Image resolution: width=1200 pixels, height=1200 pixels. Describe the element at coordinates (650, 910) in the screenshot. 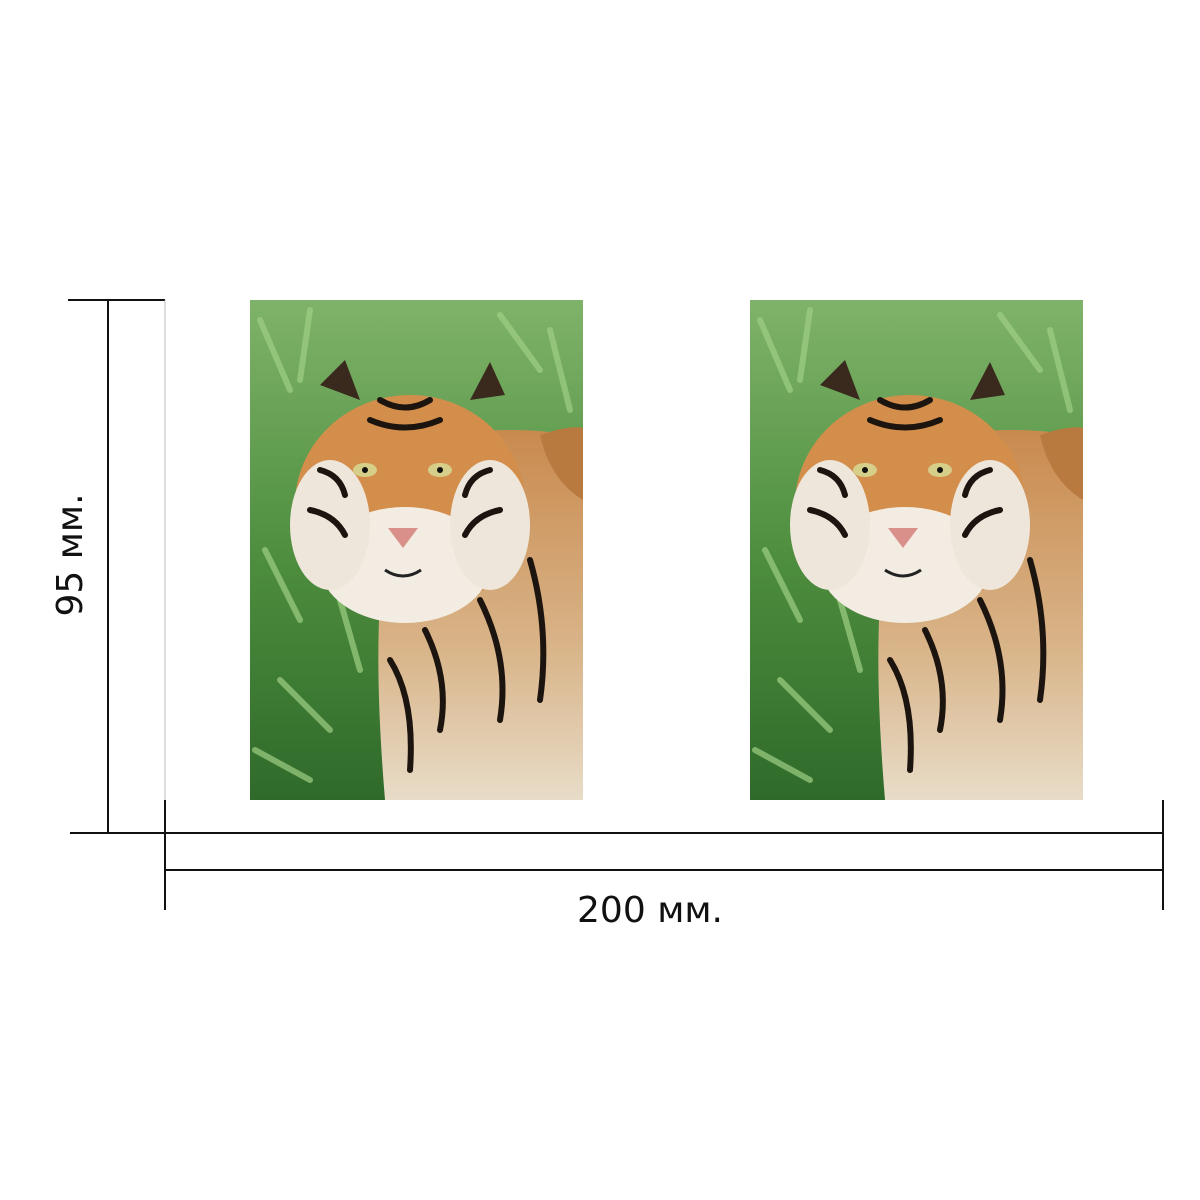

I see `width-label: 200 мм.` at that location.